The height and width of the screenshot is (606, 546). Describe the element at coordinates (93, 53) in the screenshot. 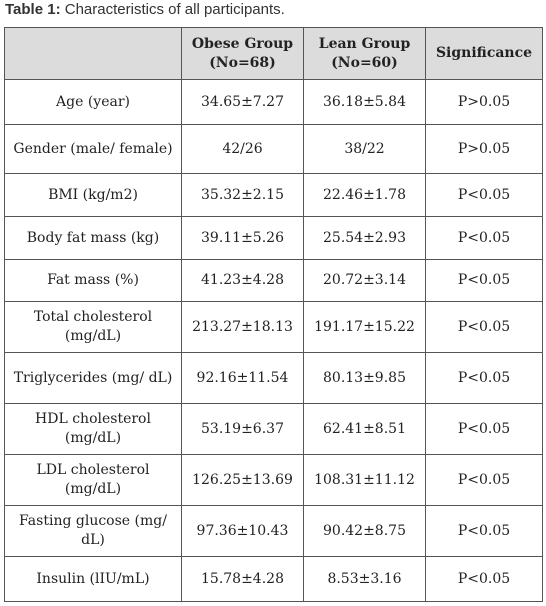

I see `header-parameter` at that location.